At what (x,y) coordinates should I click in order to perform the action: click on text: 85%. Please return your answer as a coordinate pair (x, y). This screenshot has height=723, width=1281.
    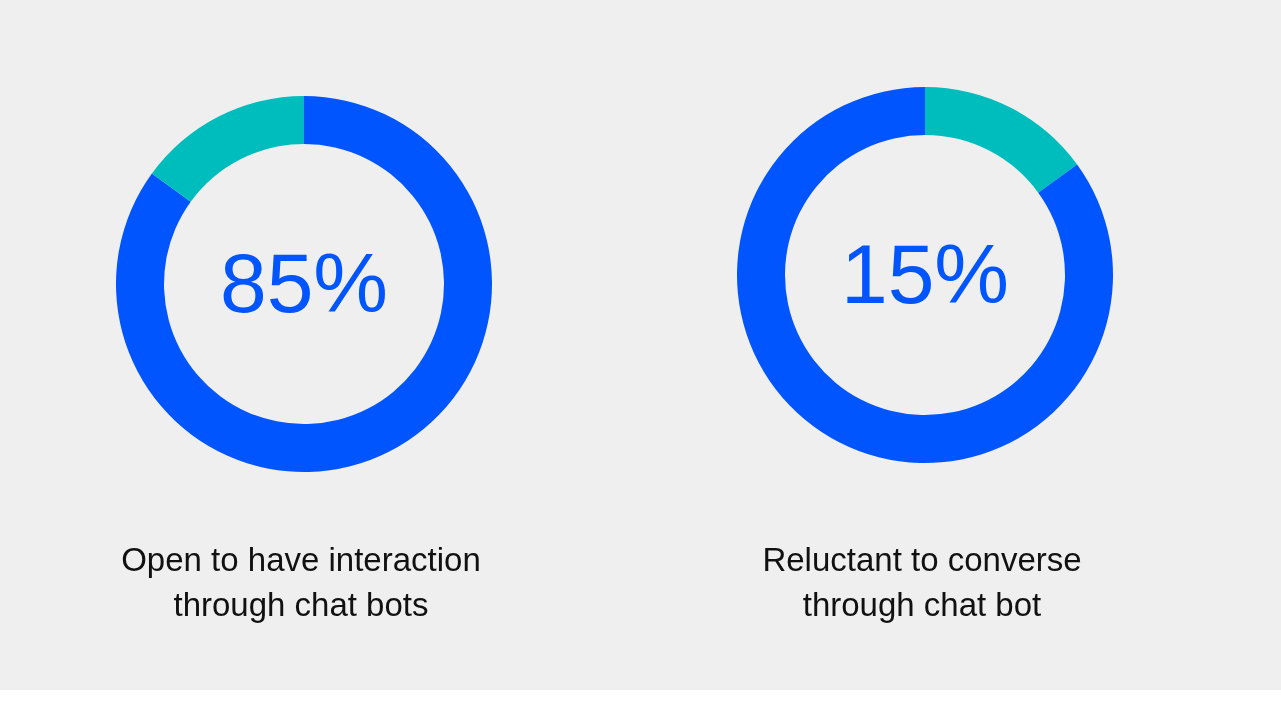
    Looking at the image, I should click on (304, 283).